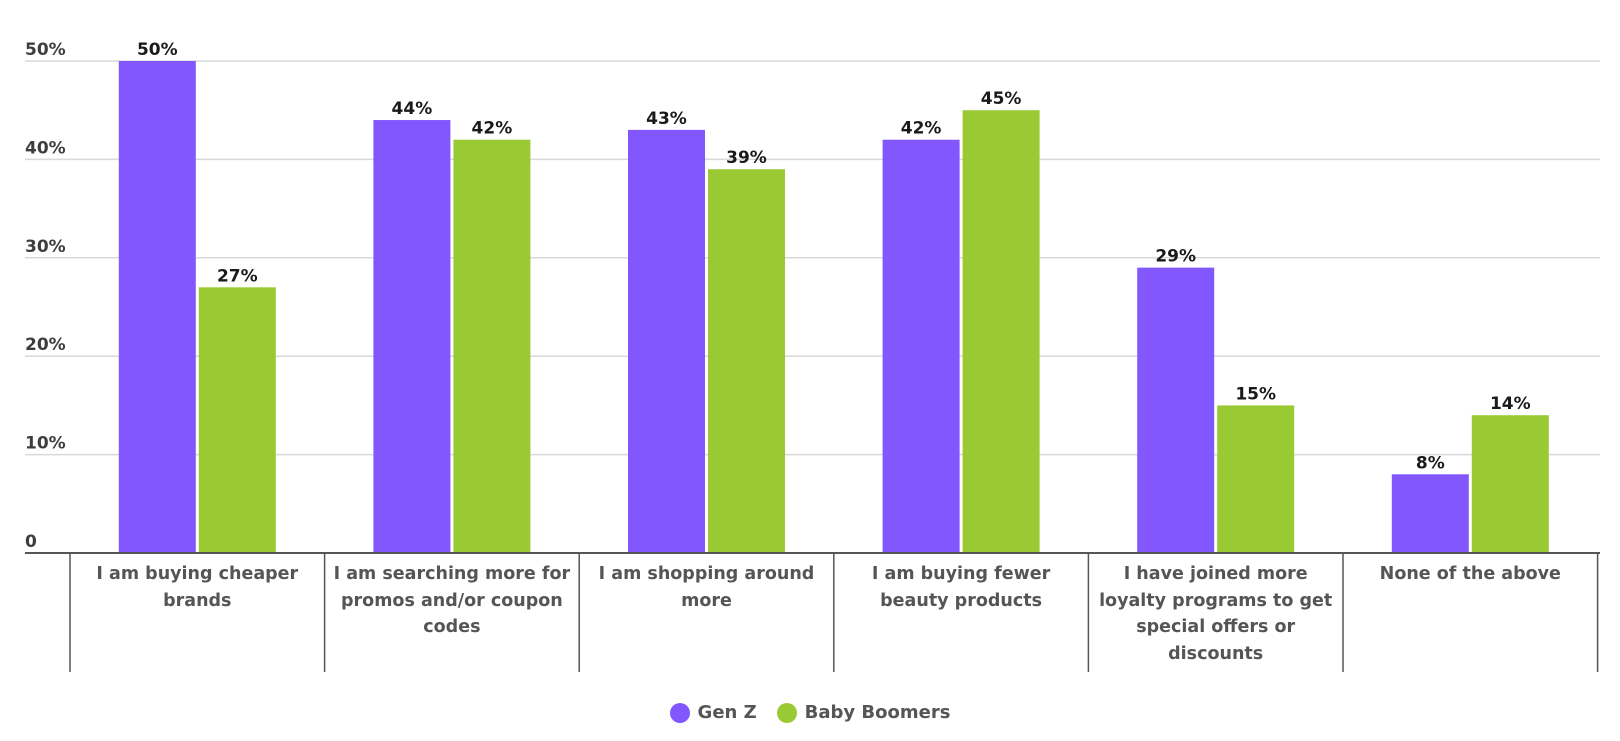 Image resolution: width=1620 pixels, height=741 pixels. I want to click on legend-swatch-gen-z, so click(679, 712).